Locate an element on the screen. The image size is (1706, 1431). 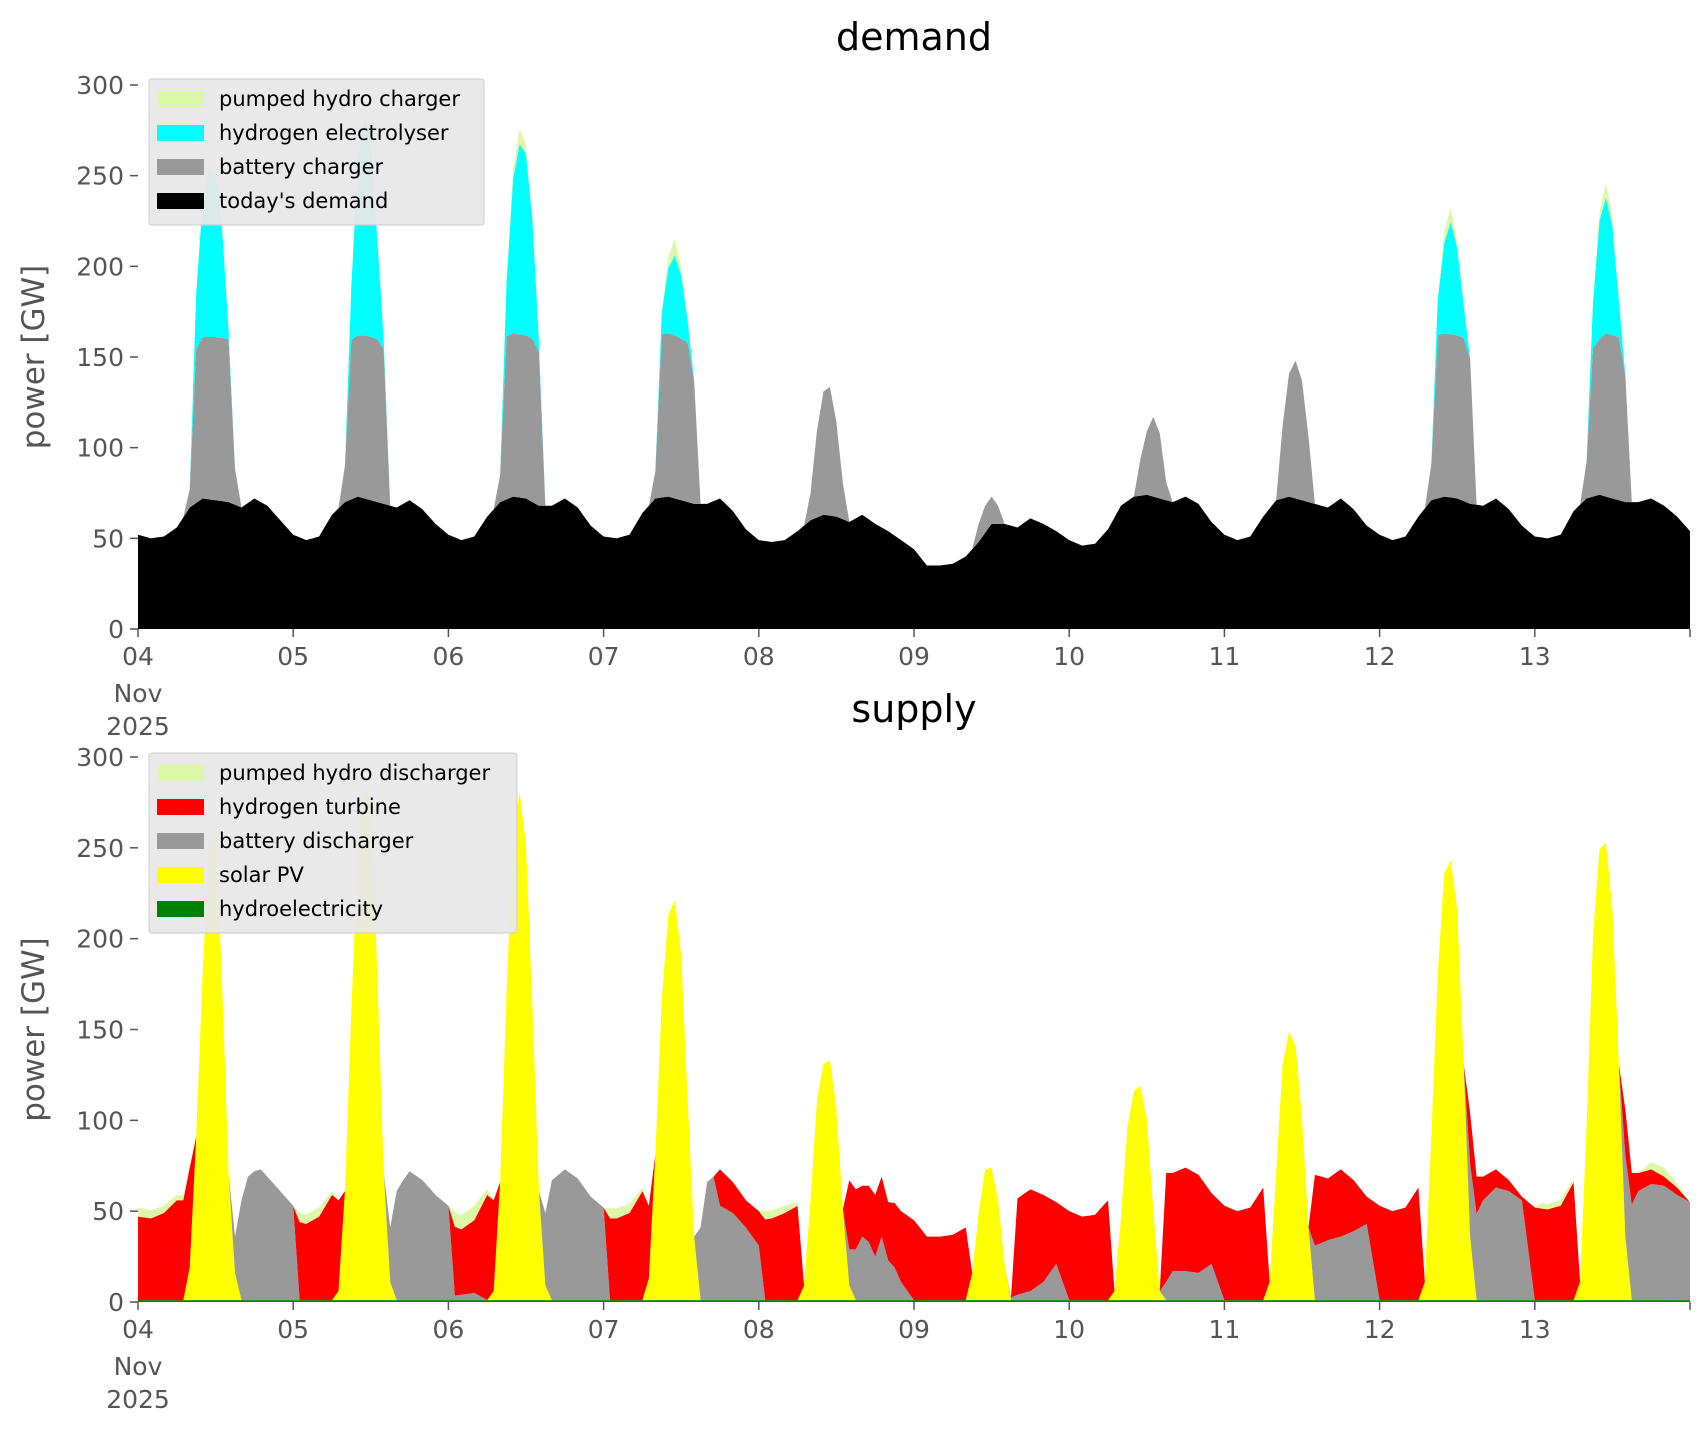
legend-label: battery discharger is located at coordinates (316, 841).